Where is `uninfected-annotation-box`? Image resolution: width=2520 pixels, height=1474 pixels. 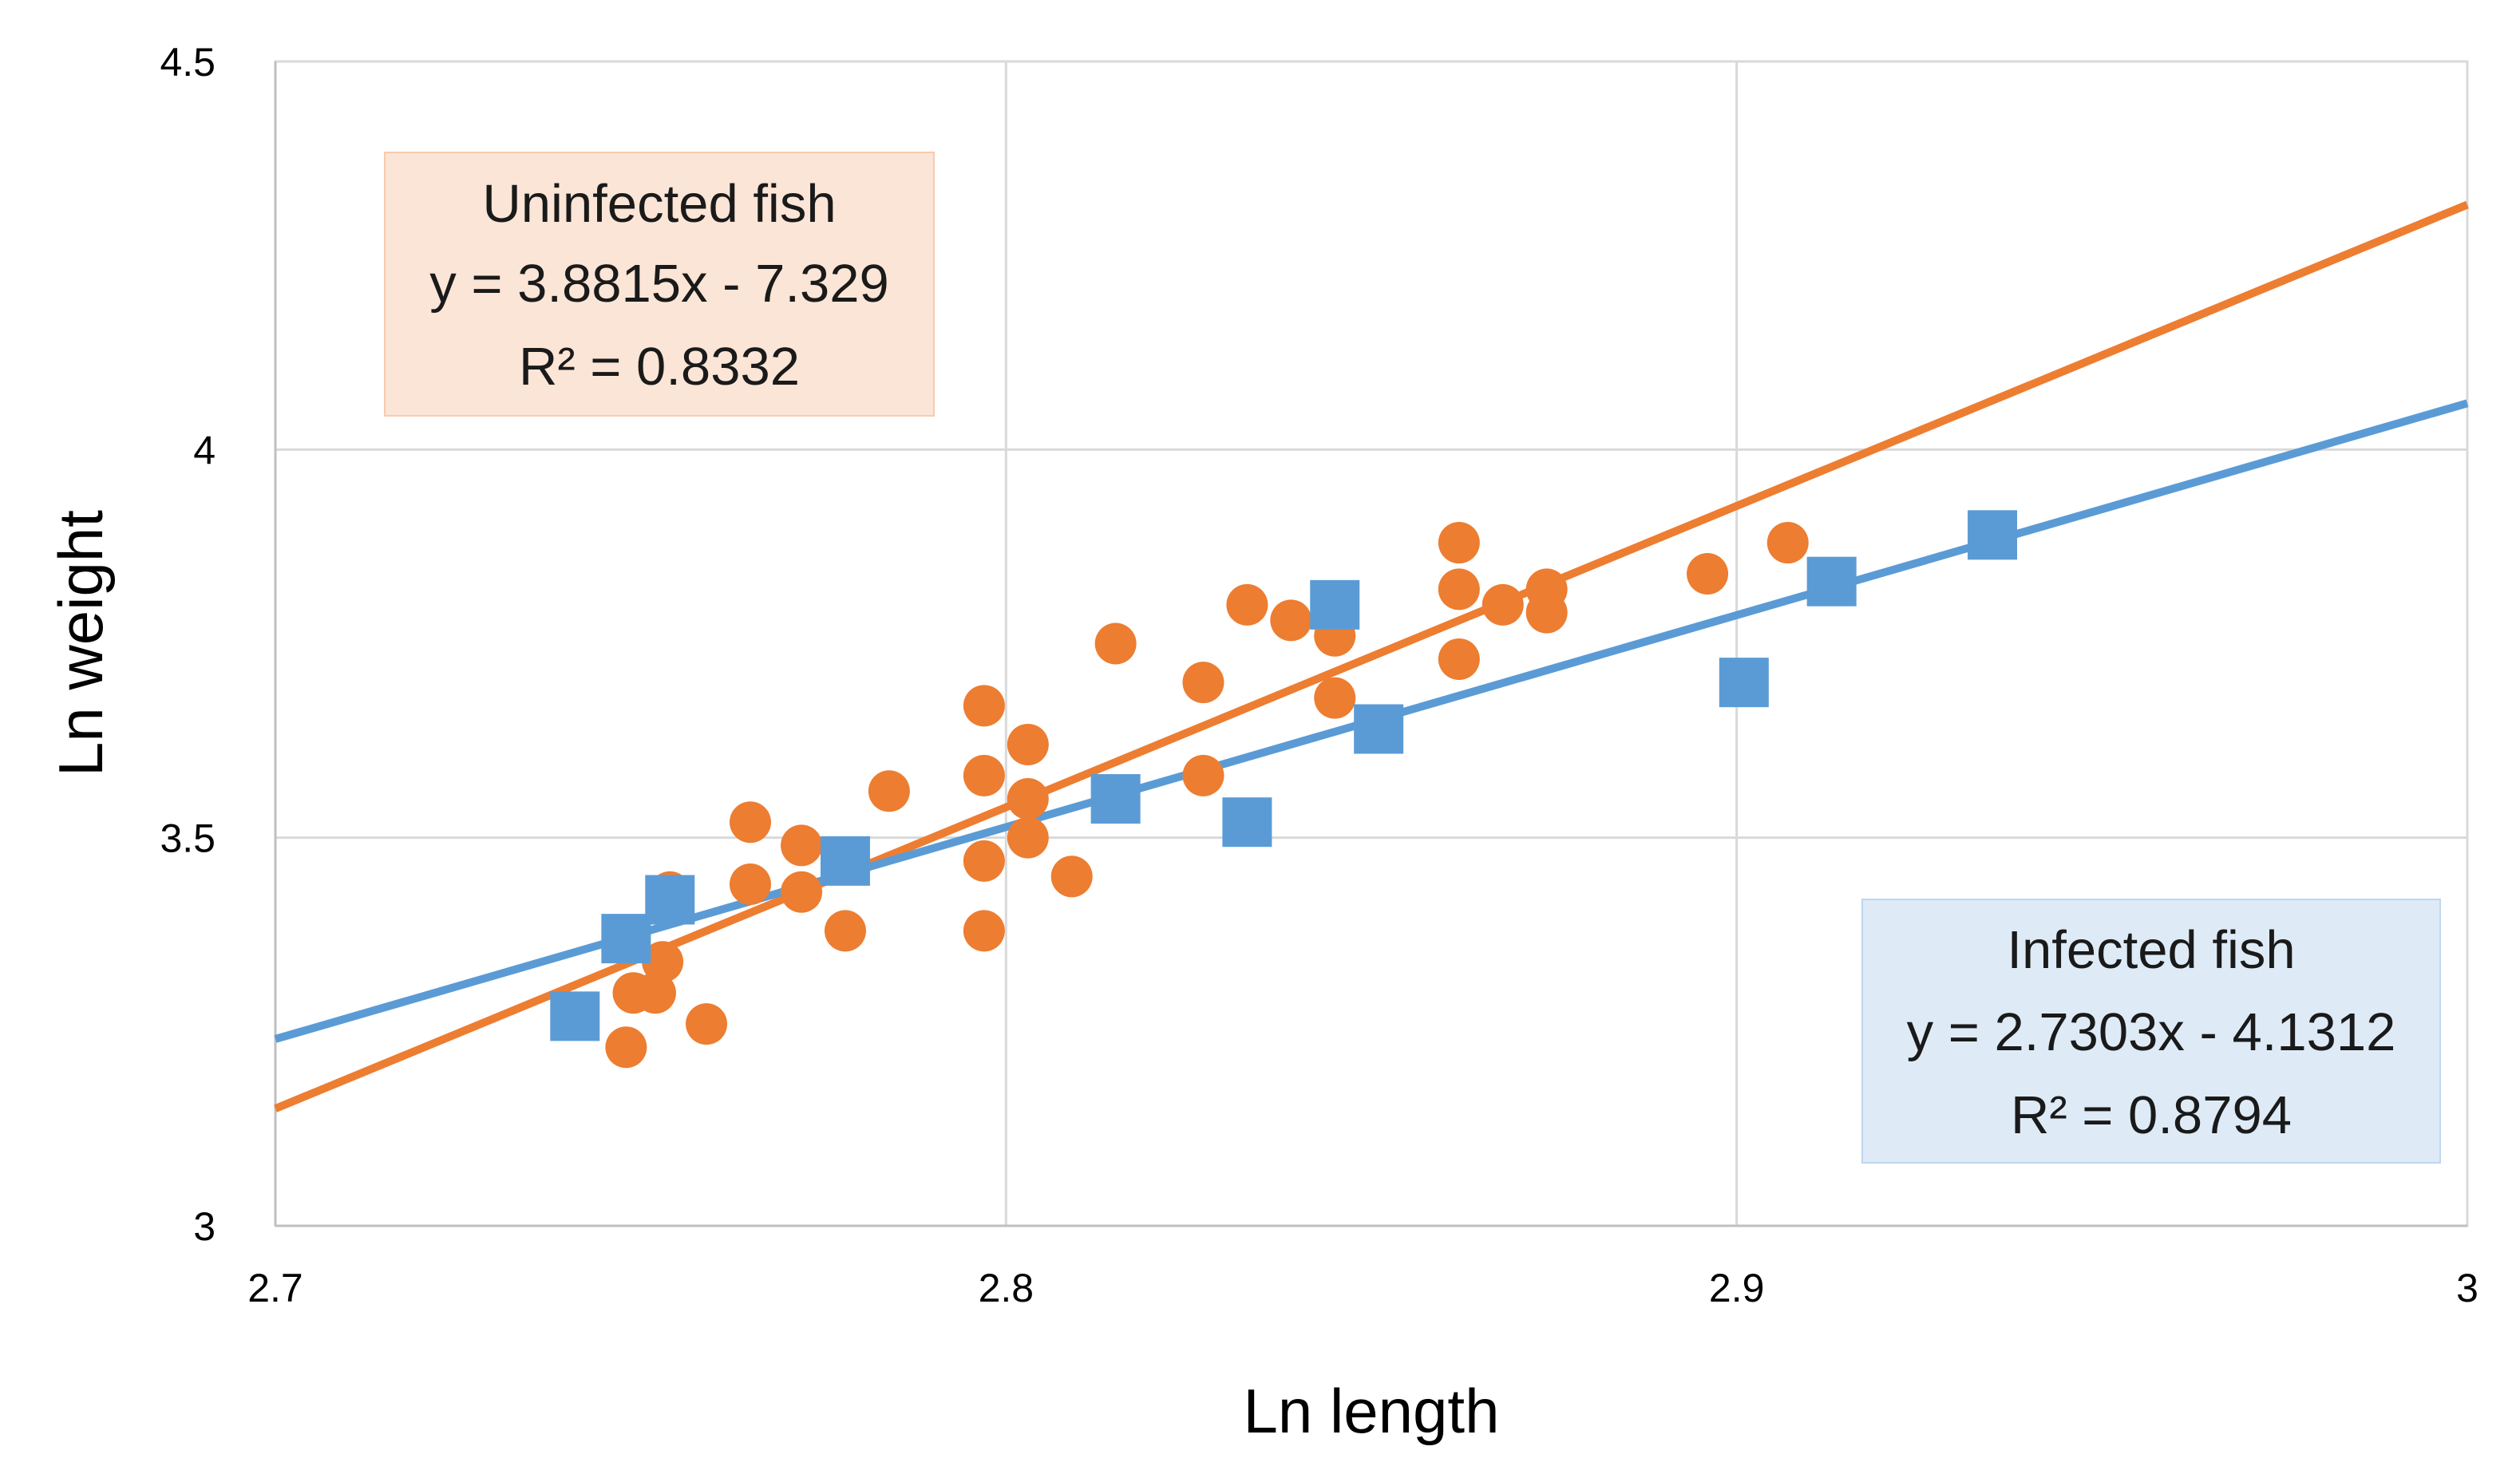 uninfected-annotation-box is located at coordinates (659, 284).